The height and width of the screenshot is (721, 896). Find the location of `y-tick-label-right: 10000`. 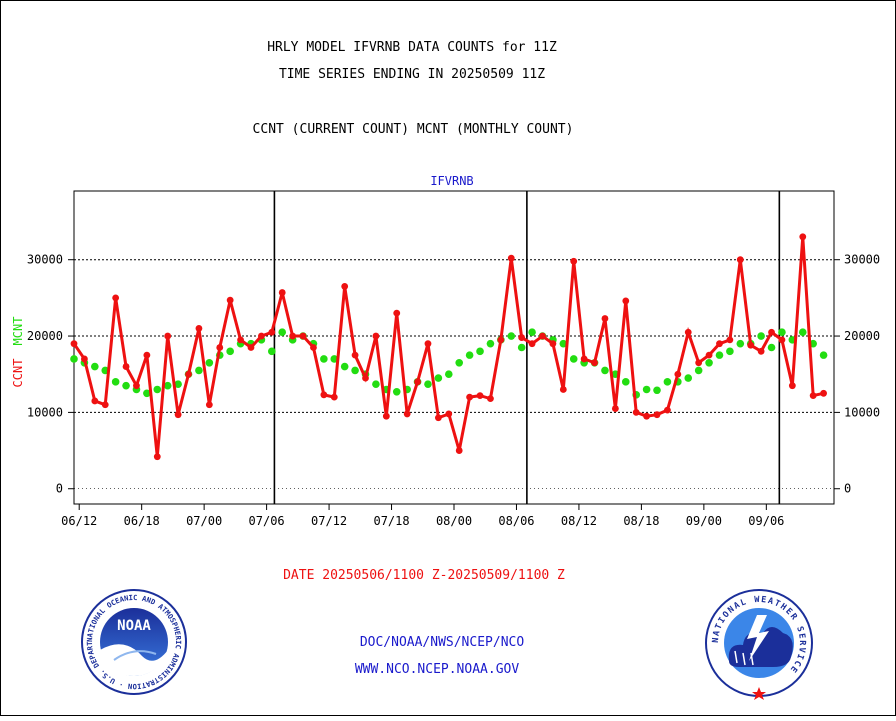

y-tick-label-right: 10000 is located at coordinates (862, 412).